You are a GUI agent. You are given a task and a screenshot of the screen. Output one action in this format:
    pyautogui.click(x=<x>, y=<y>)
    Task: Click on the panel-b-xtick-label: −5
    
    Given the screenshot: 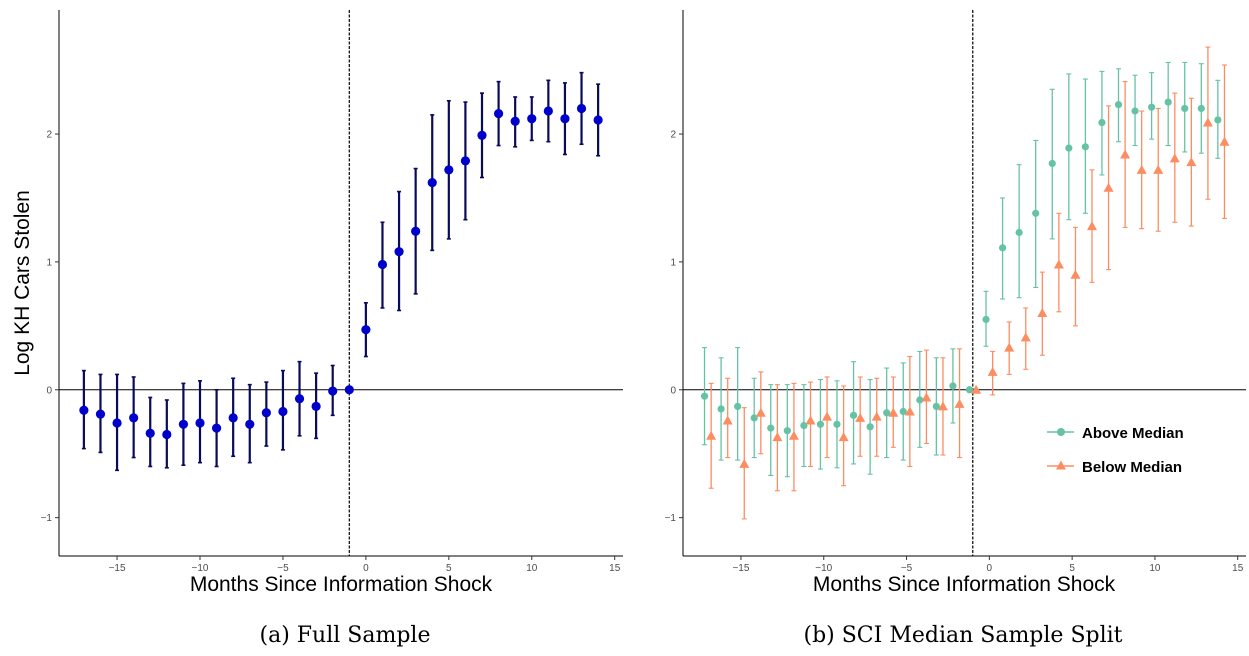 What is the action you would take?
    pyautogui.click(x=907, y=568)
    